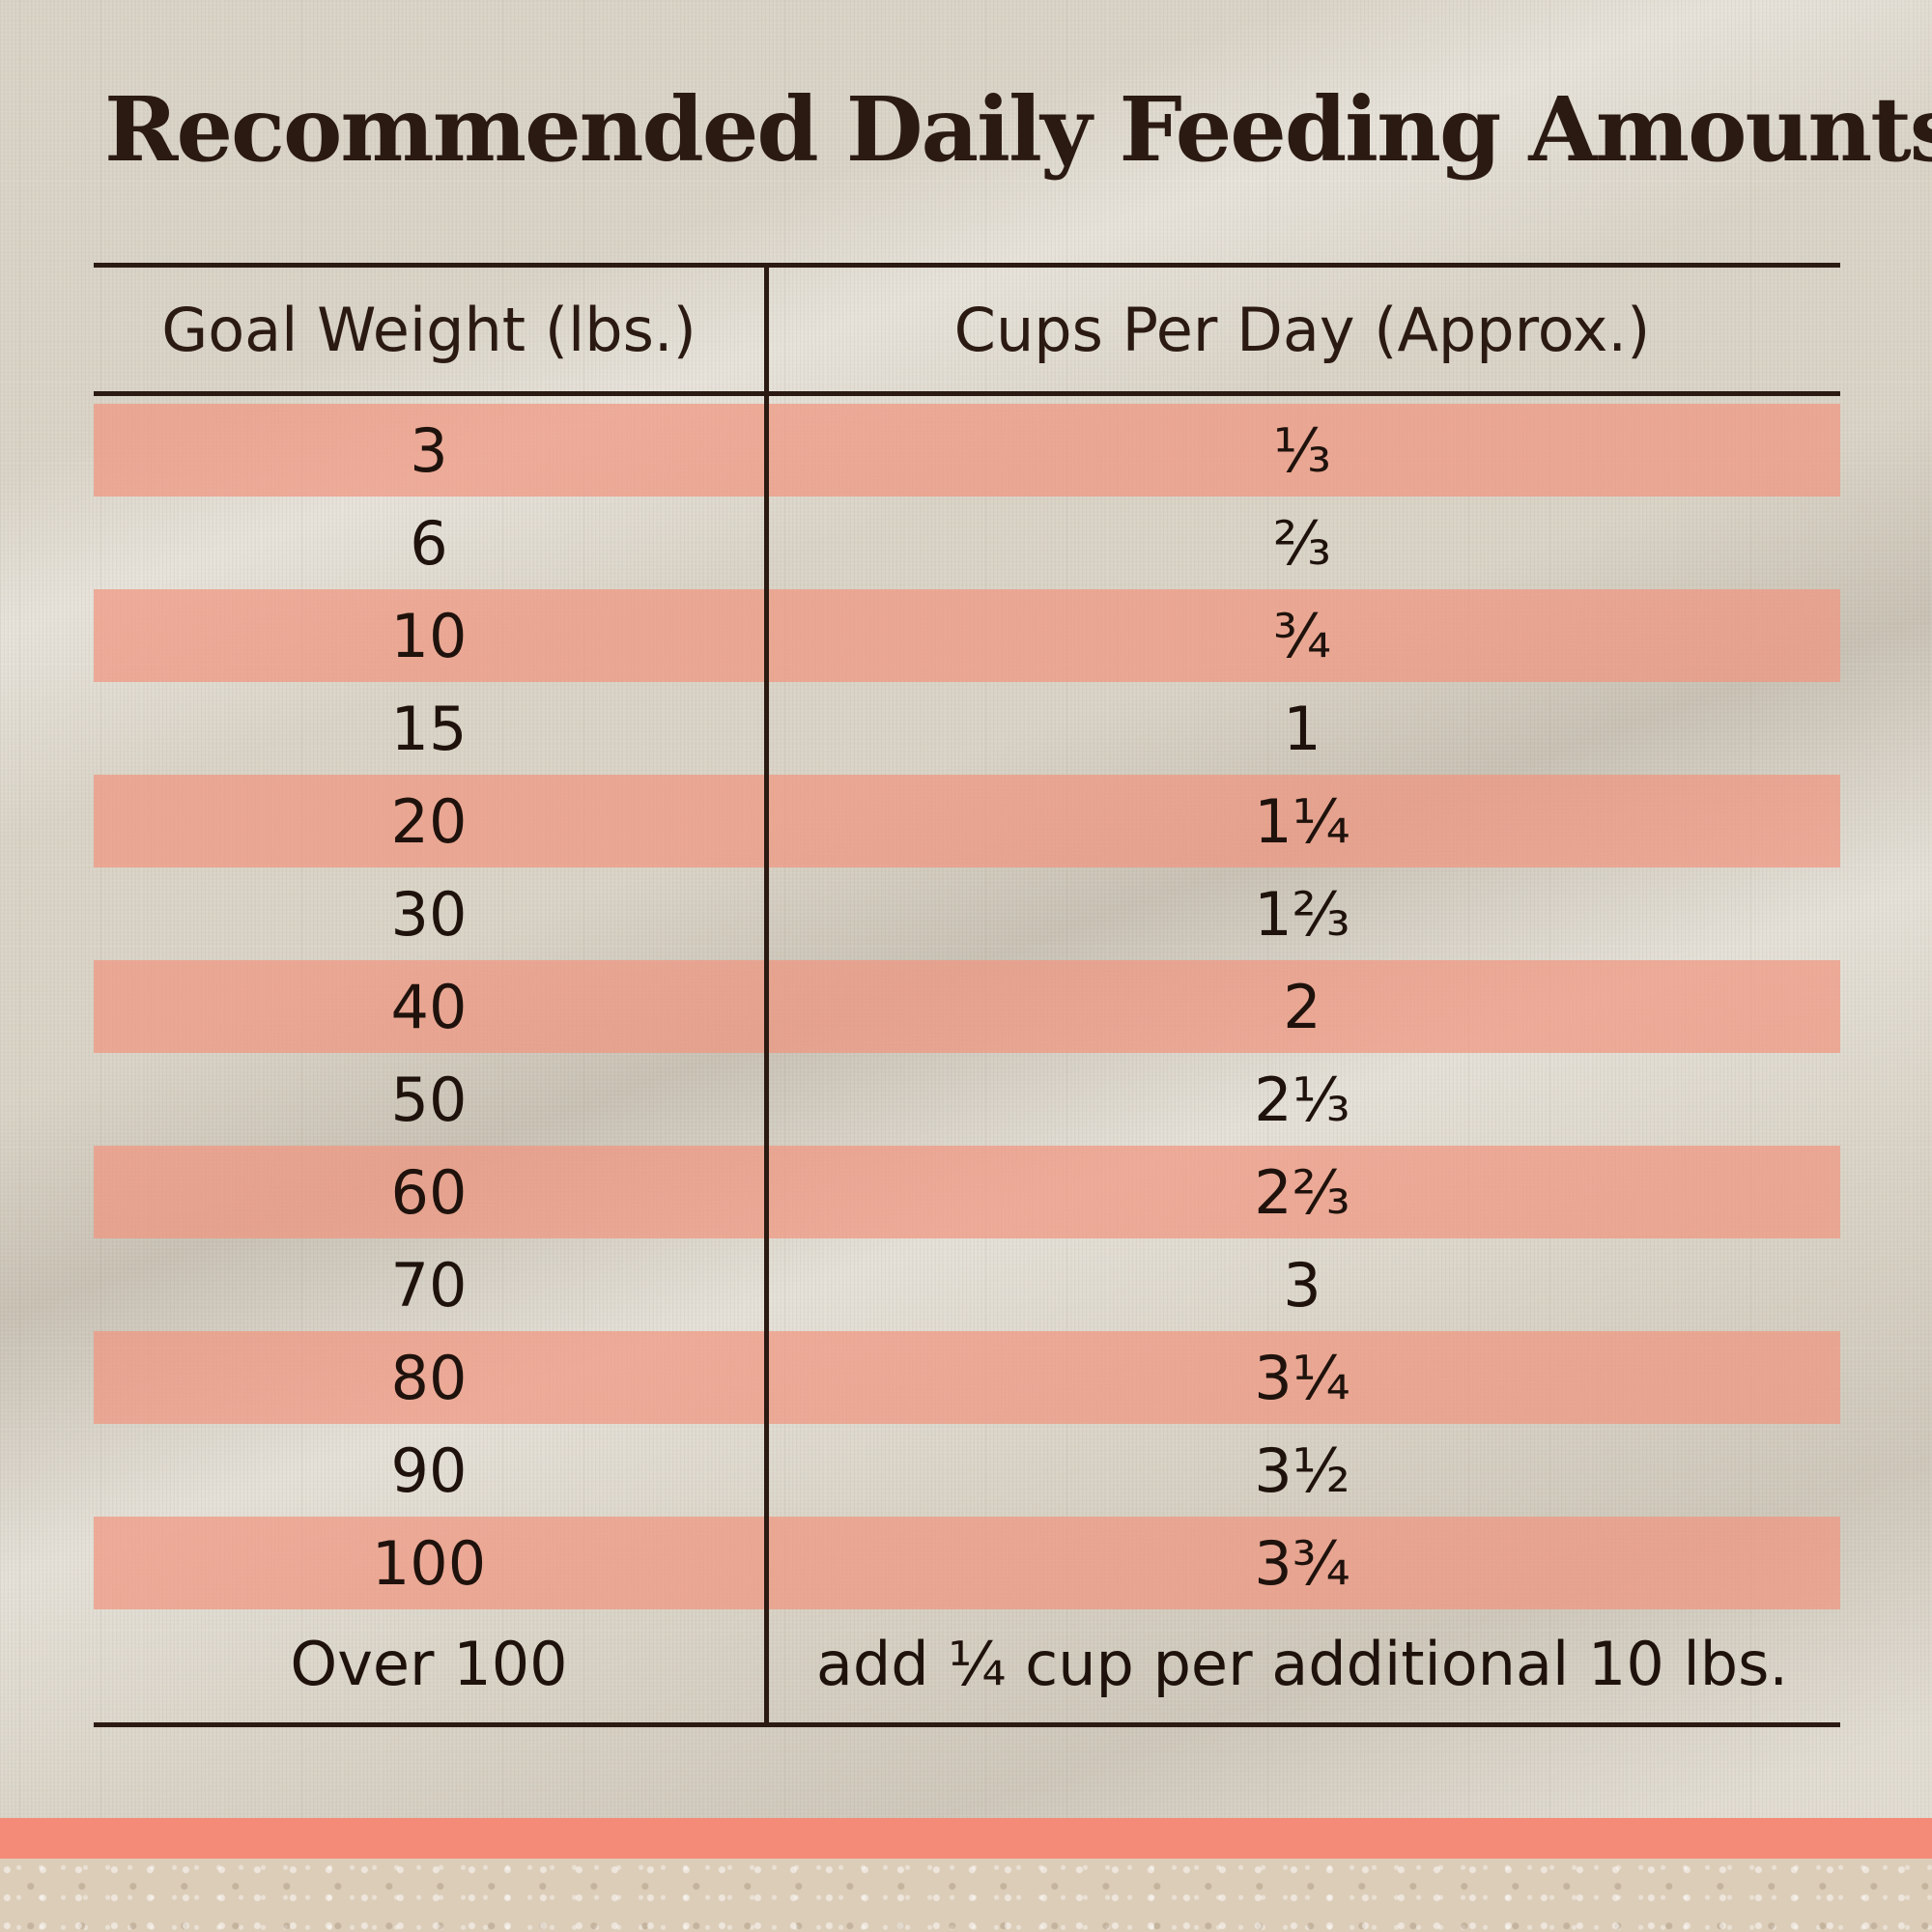 The height and width of the screenshot is (1932, 1932). I want to click on table-row: 6 ⅔, so click(967, 543).